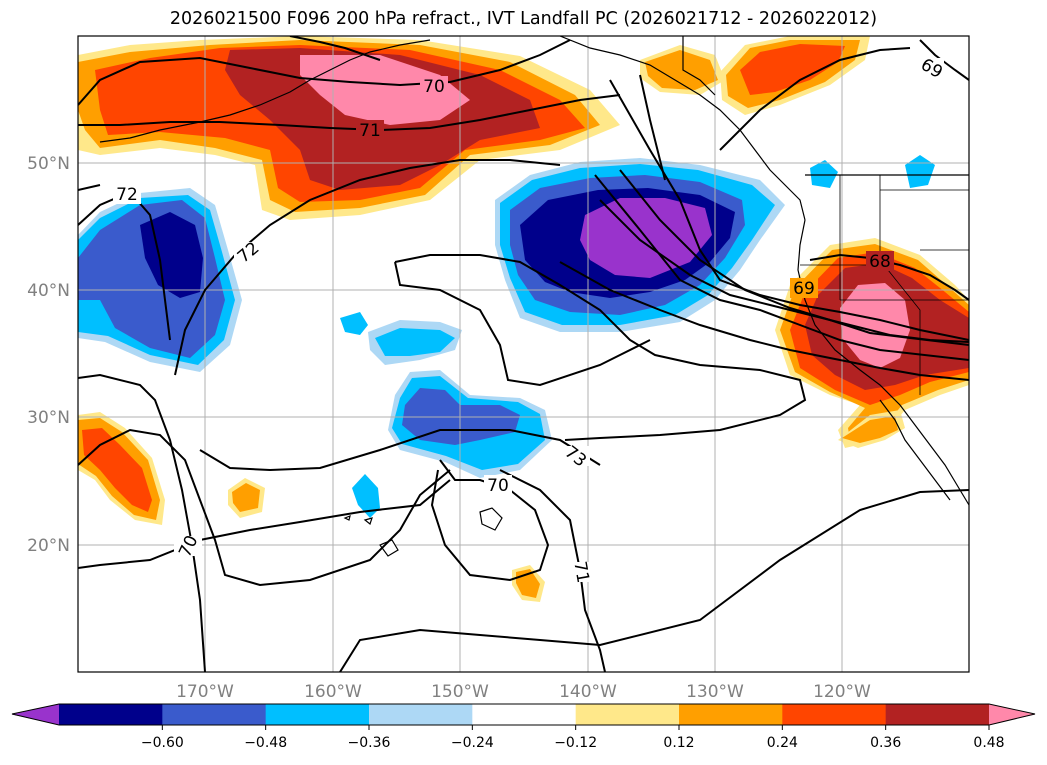 The width and height of the screenshot is (1047, 765). I want to click on contour-label-69-ca: 69, so click(804, 289).